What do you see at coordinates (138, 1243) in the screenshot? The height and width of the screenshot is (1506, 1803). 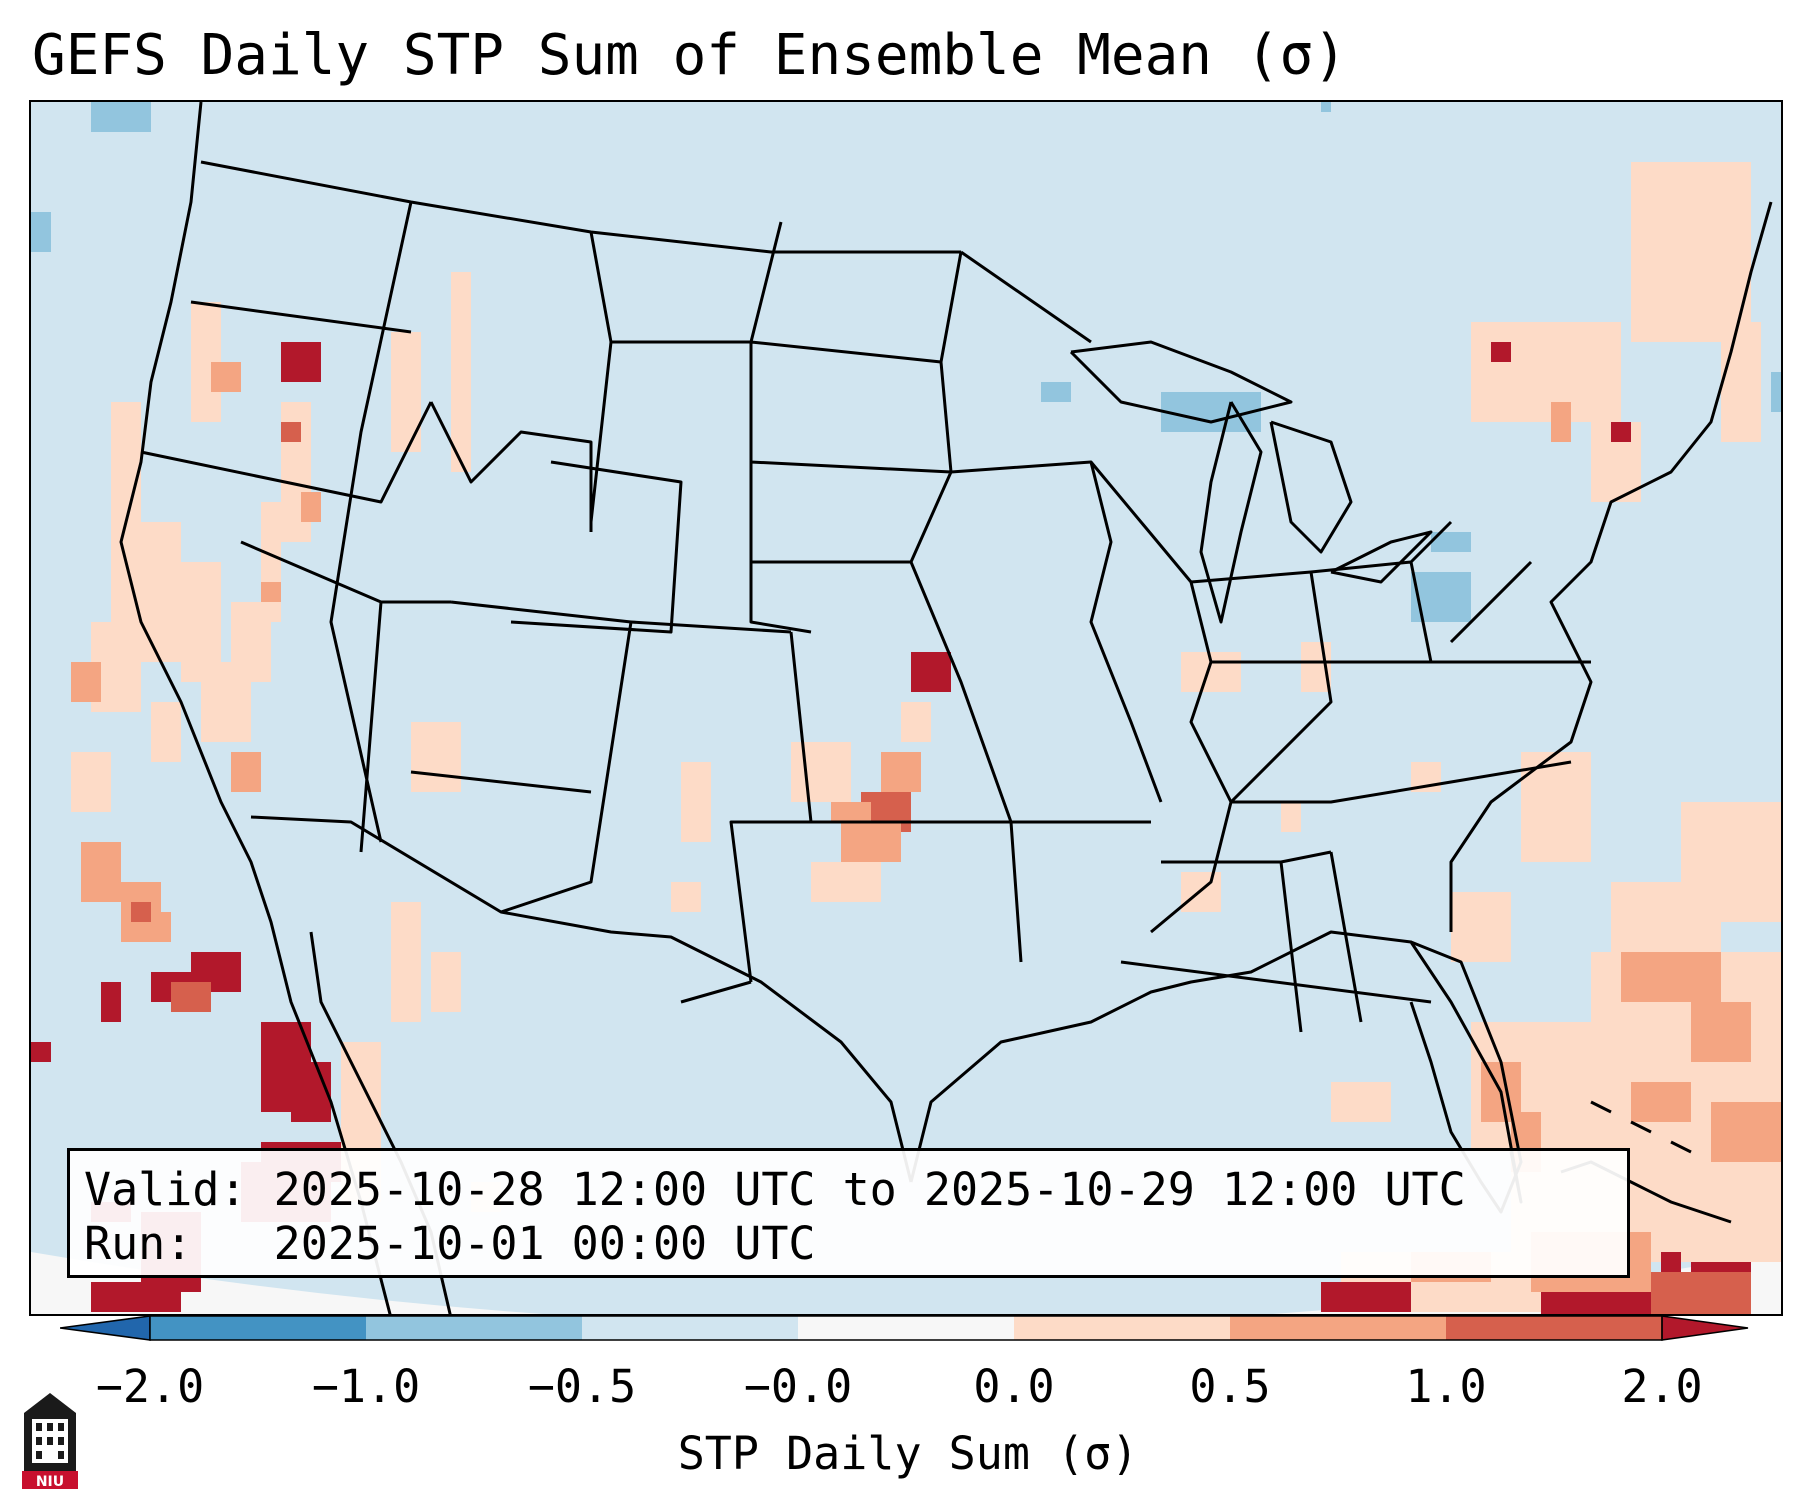 I see `run-label: Run:` at bounding box center [138, 1243].